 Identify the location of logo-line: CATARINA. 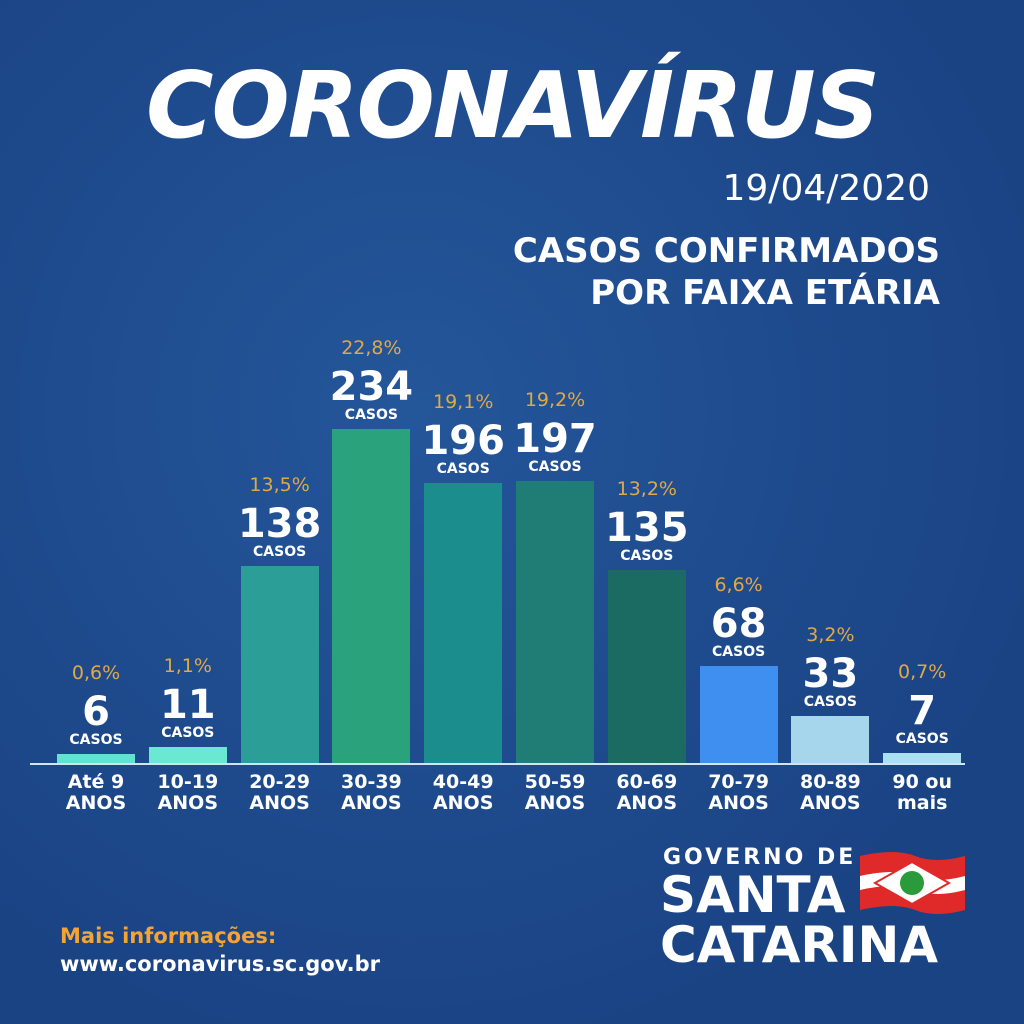
(799, 945).